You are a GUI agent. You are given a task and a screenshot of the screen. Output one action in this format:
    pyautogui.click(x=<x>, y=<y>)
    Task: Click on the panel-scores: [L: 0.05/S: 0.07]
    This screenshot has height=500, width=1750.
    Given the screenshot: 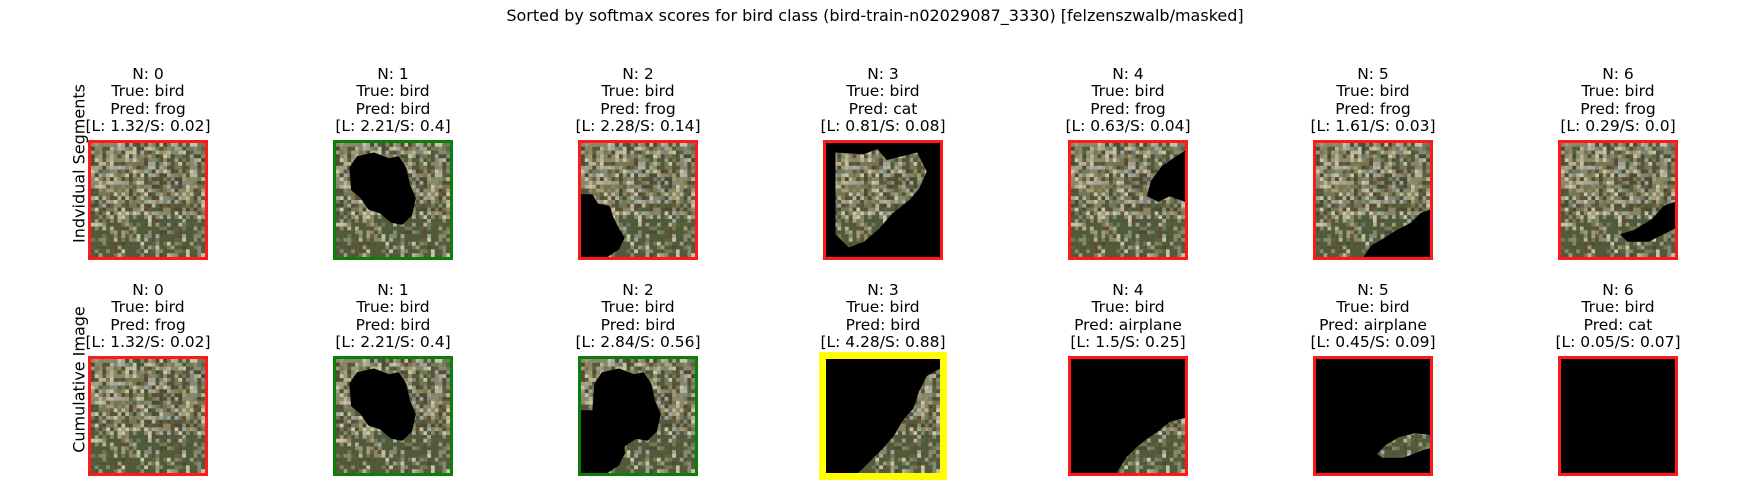 What is the action you would take?
    pyautogui.click(x=1618, y=341)
    